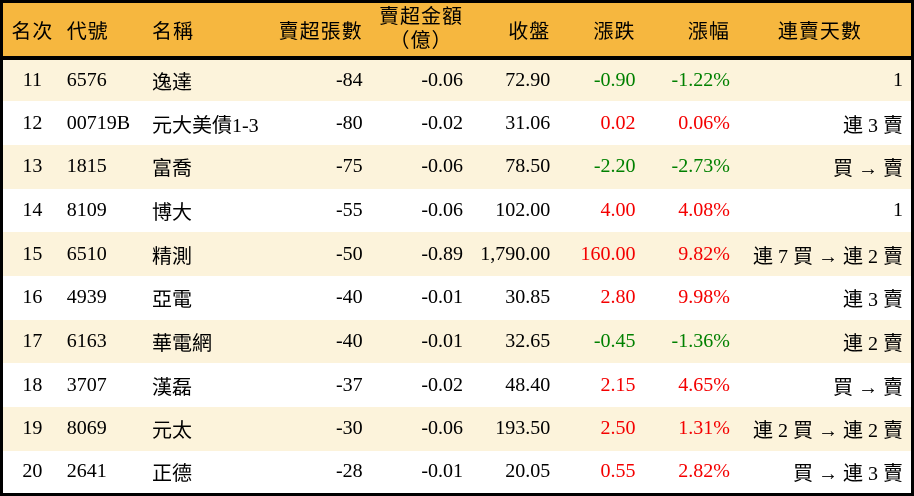 The height and width of the screenshot is (496, 914). I want to click on table-row: 16 4939 亞電 -40 -0.01 30.85 2.80 9.98% 連 3 賣, so click(457, 297).